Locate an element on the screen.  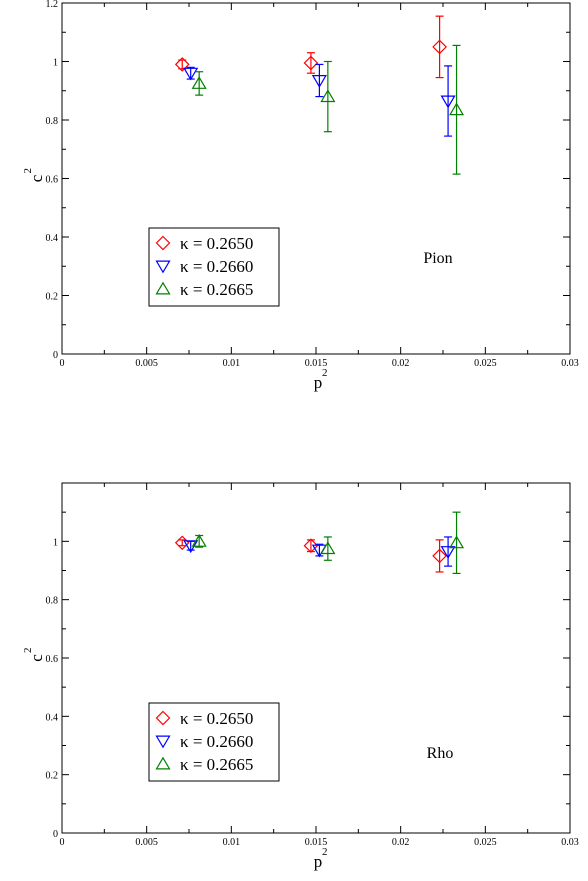
panel-label: Rho is located at coordinates (440, 753).